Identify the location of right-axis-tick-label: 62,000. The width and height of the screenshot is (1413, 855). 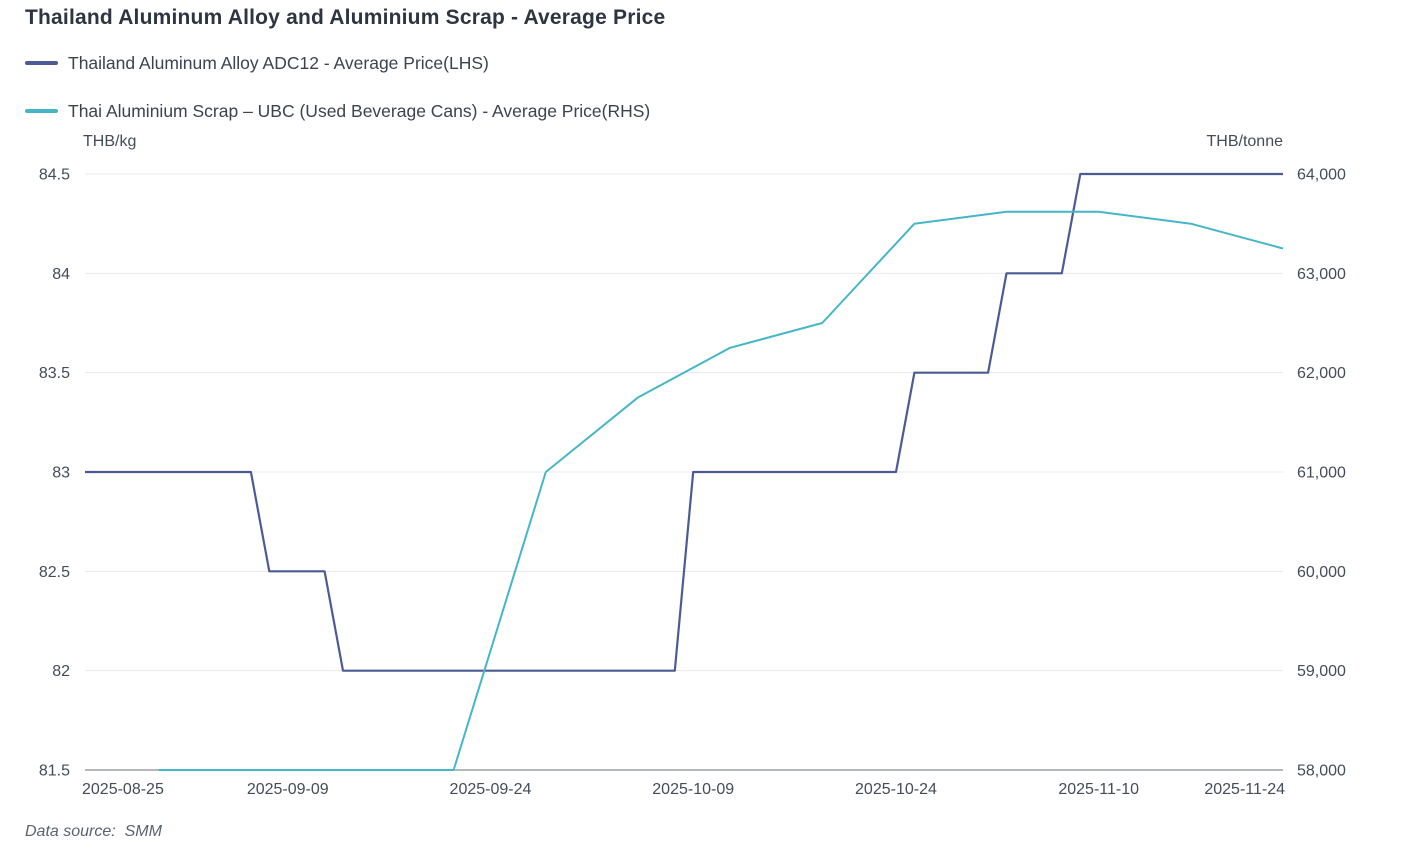
(1321, 373).